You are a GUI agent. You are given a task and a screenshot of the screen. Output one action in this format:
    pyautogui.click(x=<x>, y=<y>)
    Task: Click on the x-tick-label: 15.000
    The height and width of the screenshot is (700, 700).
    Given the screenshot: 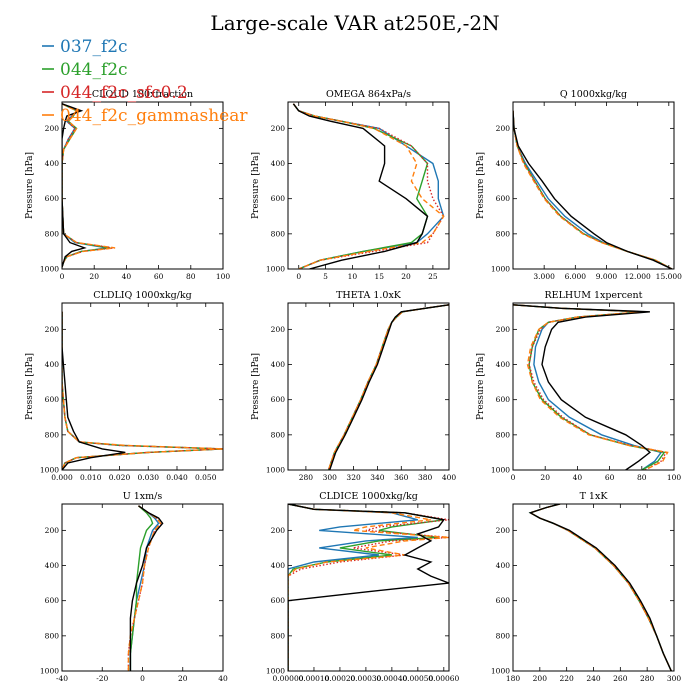 What is the action you would take?
    pyautogui.click(x=669, y=276)
    